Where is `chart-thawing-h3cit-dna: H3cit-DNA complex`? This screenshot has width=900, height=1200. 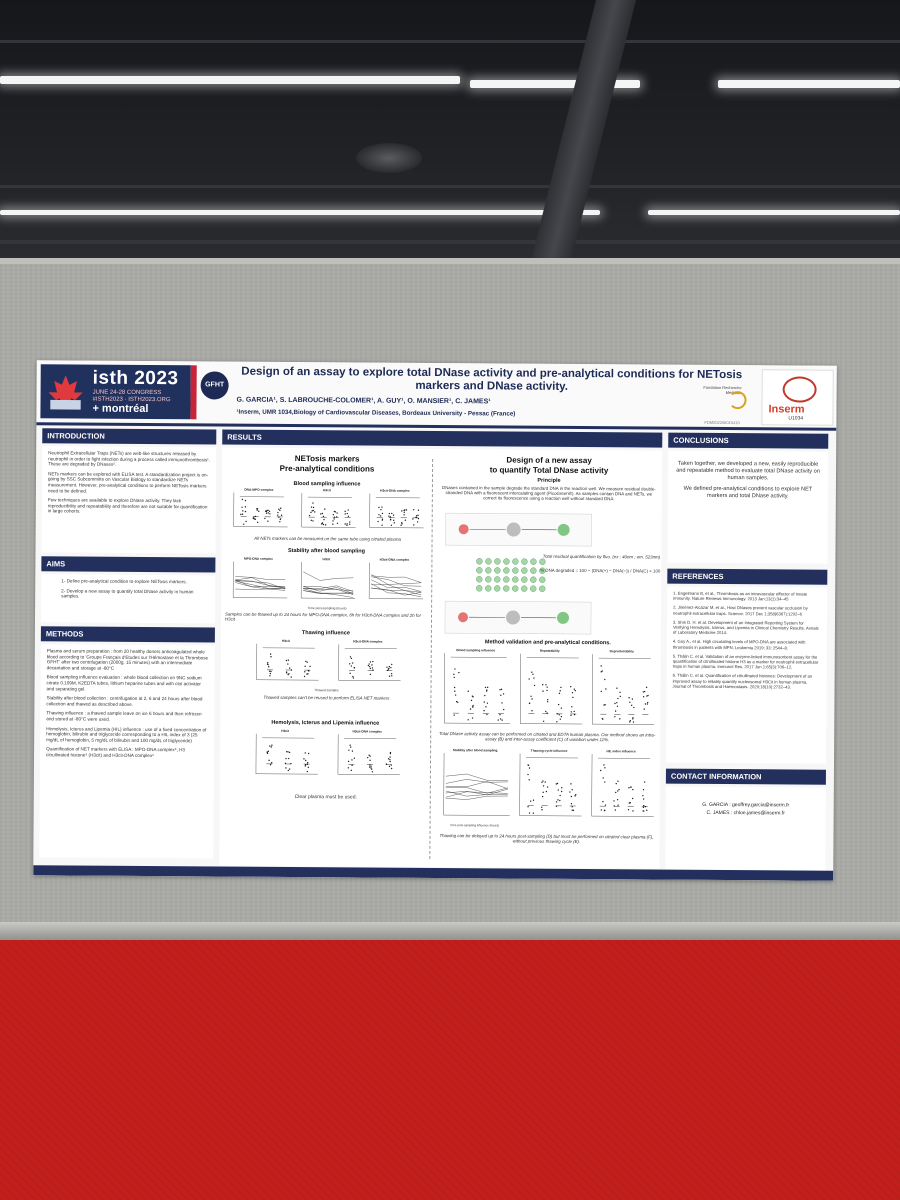 chart-thawing-h3cit-dna: H3cit-DNA complex is located at coordinates (367, 663).